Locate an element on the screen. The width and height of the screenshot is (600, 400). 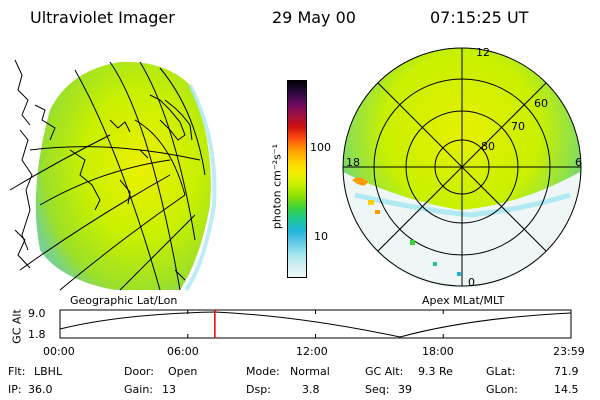
status-dsp-value: 3.8 is located at coordinates (311, 389).